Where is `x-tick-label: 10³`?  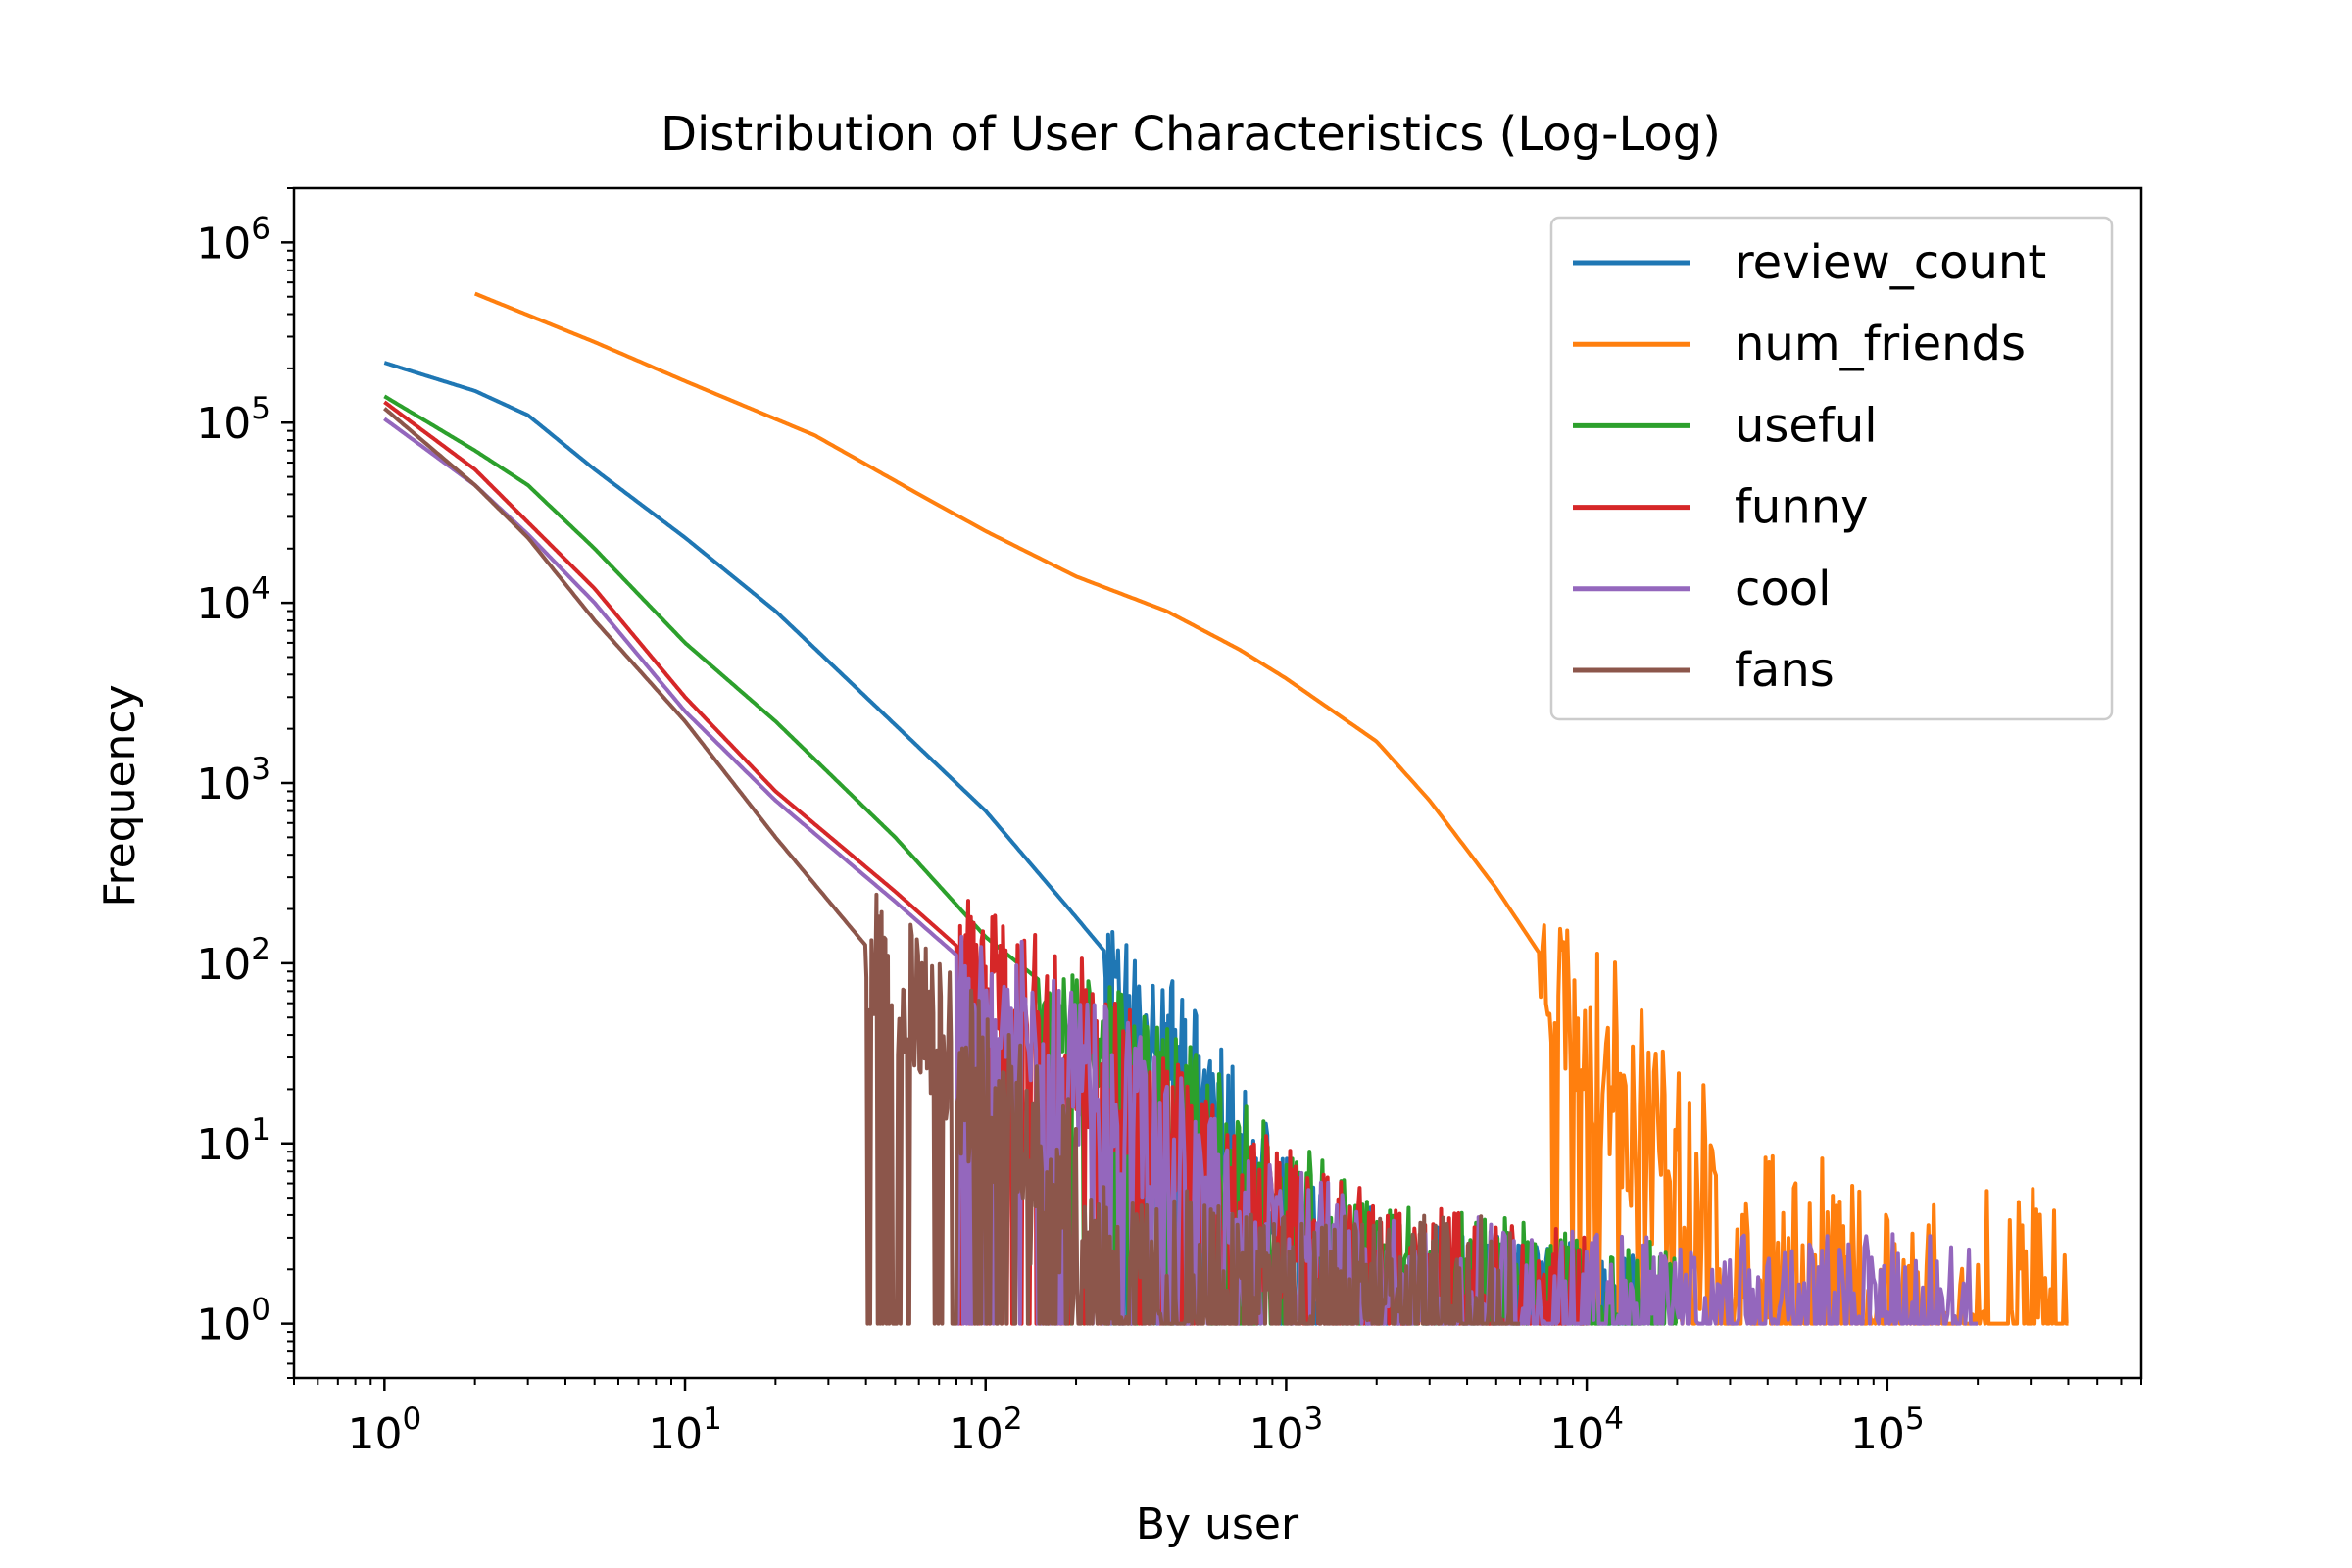
x-tick-label: 10³ is located at coordinates (1287, 1430).